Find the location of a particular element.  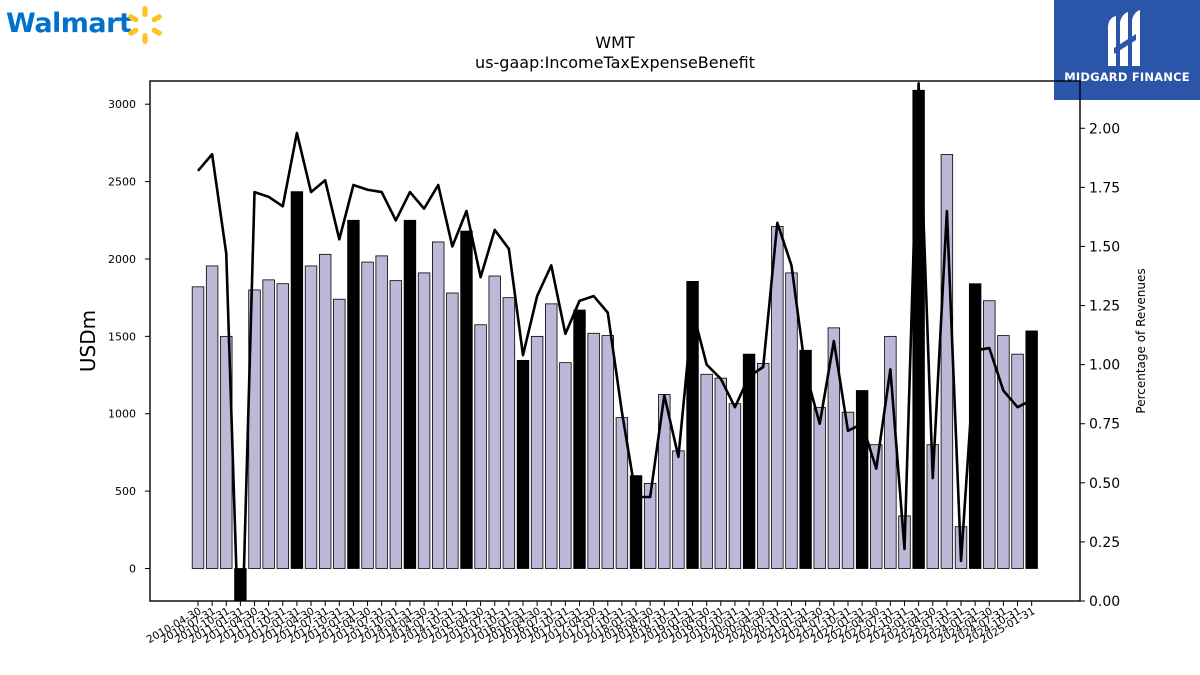

y2-tick-label: 0.00 is located at coordinates (1104, 602).